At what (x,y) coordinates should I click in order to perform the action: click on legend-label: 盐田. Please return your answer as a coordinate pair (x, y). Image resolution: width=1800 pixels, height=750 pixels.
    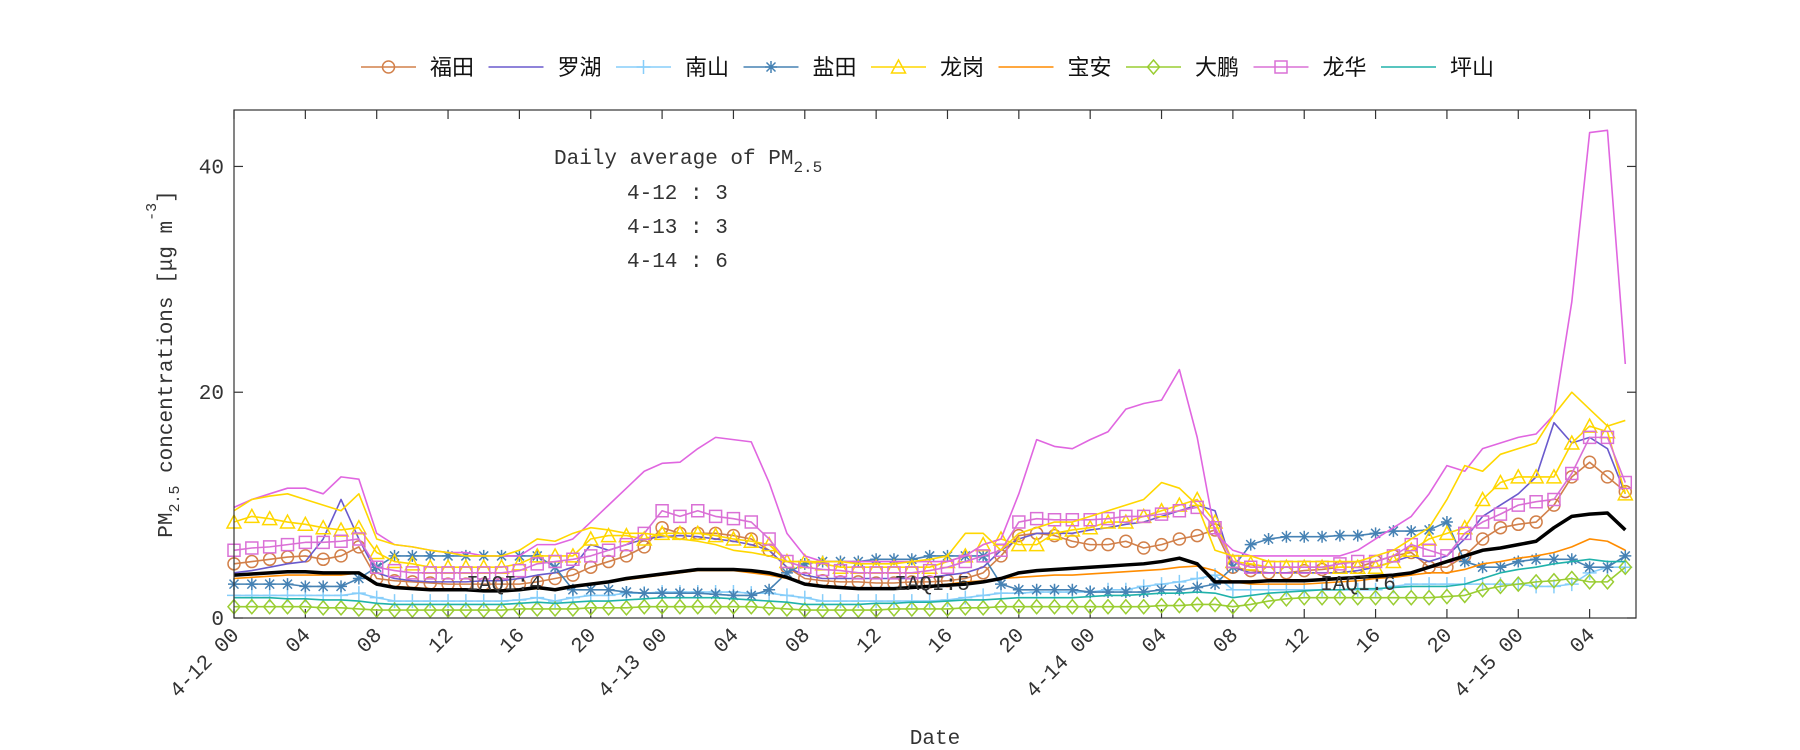
    Looking at the image, I should click on (835, 68).